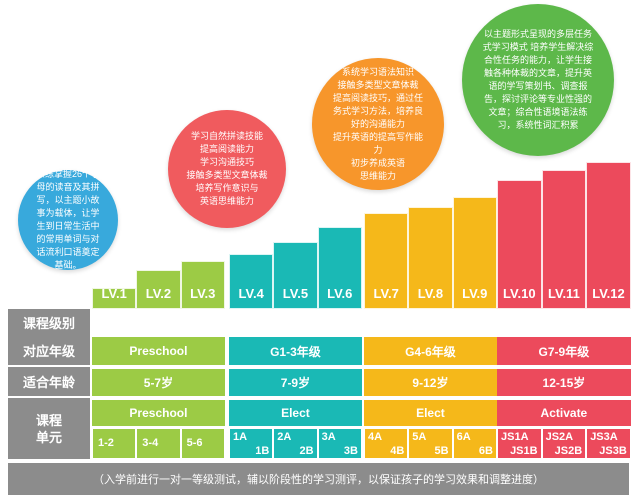 The height and width of the screenshot is (500, 635). What do you see at coordinates (564, 350) in the screenshot?
I see `grade-cell: G7-9年级` at bounding box center [564, 350].